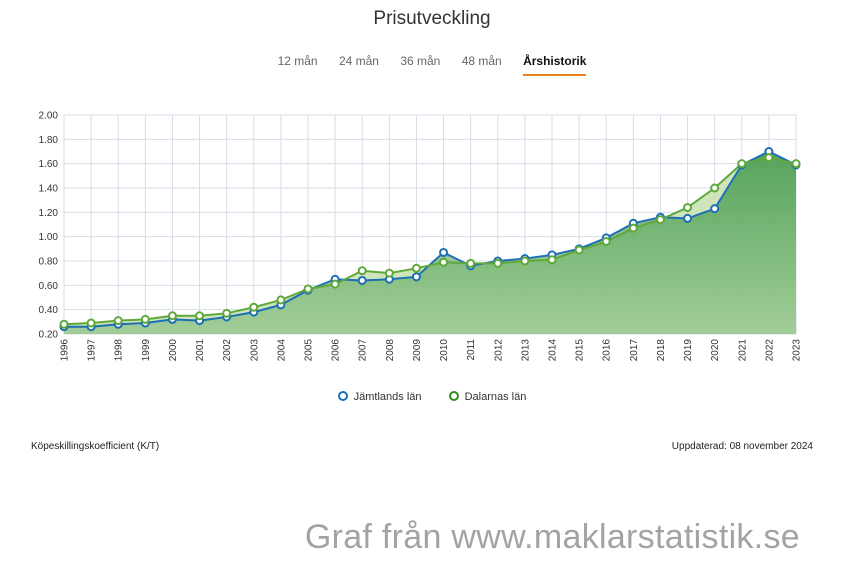 Image resolution: width=864 pixels, height=576 pixels. Describe the element at coordinates (769, 350) in the screenshot. I see `x-tick-label: 2022` at that location.